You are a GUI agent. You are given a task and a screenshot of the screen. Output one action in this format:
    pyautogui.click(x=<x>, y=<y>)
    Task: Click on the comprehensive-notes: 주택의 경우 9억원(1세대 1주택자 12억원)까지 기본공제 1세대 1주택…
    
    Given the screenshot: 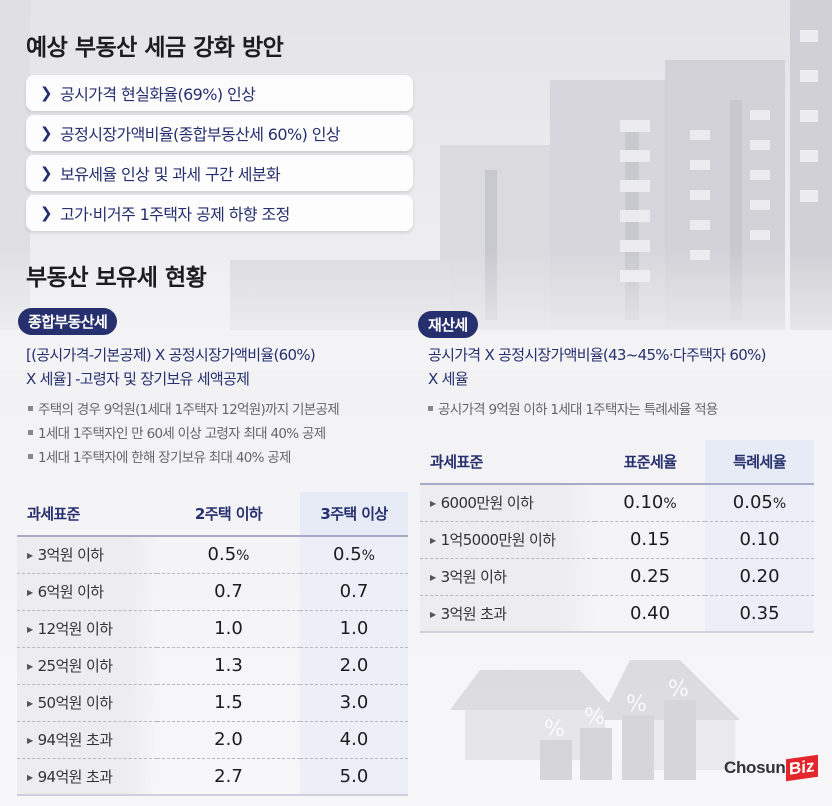 What is the action you would take?
    pyautogui.click(x=184, y=434)
    